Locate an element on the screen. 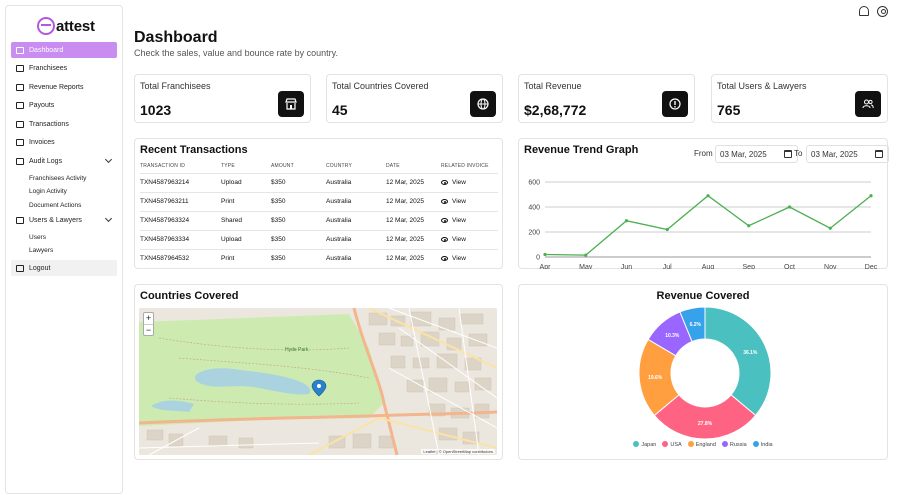 The height and width of the screenshot is (500, 909). map-attribution: Leaflet | © OpenStreetMap contributors is located at coordinates (458, 451).